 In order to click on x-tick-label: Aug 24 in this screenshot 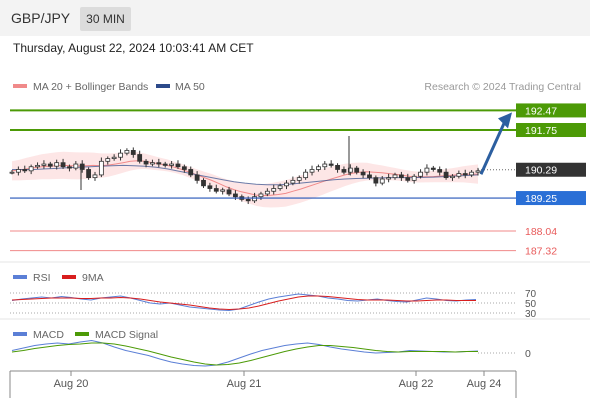, I will do `click(484, 384)`.